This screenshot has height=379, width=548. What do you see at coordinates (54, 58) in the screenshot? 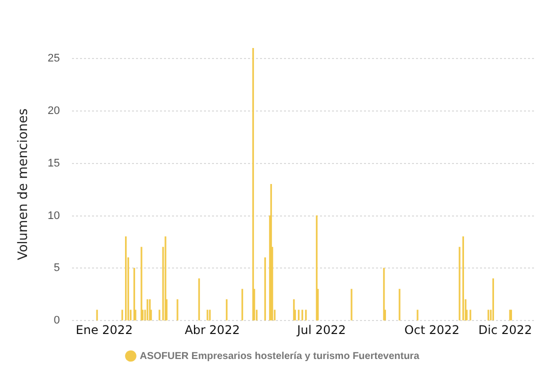
I see `y-tick-label: 25` at bounding box center [54, 58].